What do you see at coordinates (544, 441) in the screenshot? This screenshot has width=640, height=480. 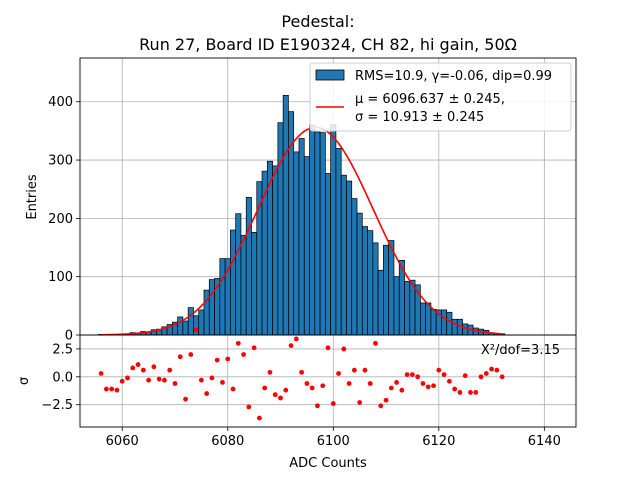 I see `x-tick-label: 6140` at bounding box center [544, 441].